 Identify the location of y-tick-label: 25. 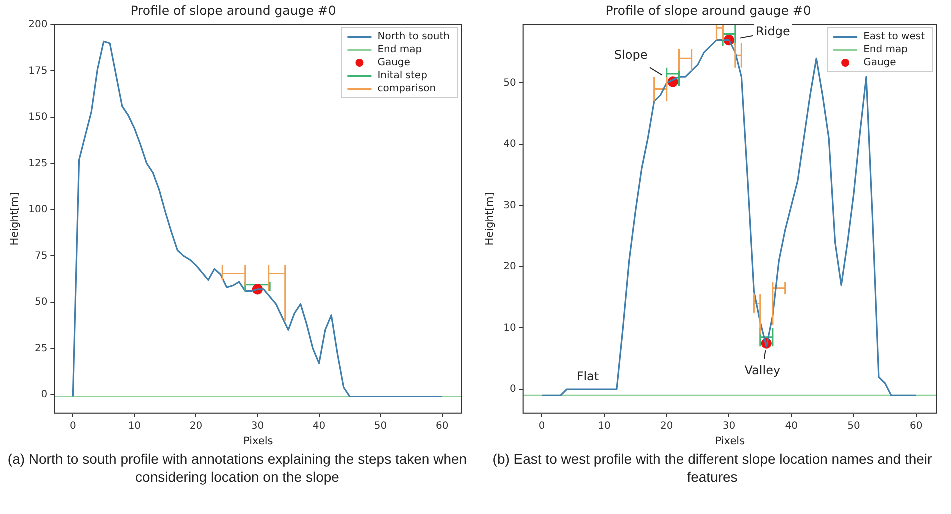
(41, 348).